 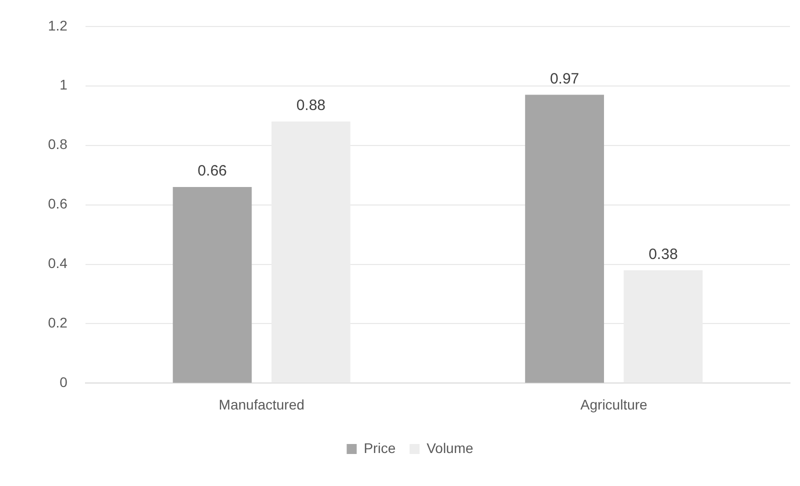 I want to click on y-tick-label: 1.2, so click(x=58, y=25).